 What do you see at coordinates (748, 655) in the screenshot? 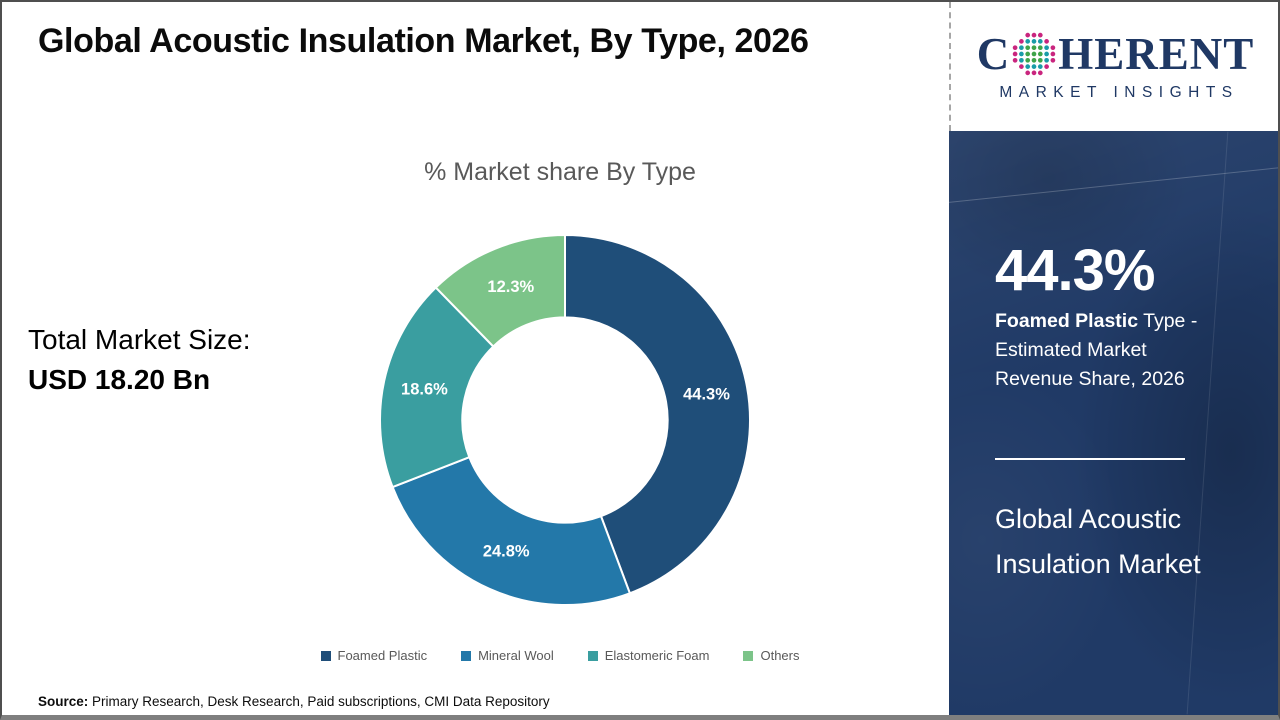
I see `legend-swatch-others` at bounding box center [748, 655].